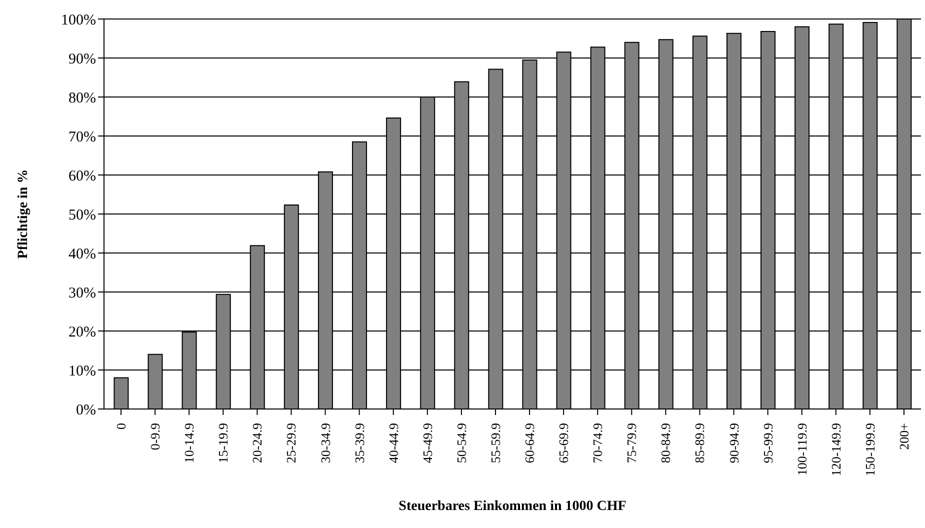 The image size is (925, 528). I want to click on y-tick-label: 80%, so click(82, 98).